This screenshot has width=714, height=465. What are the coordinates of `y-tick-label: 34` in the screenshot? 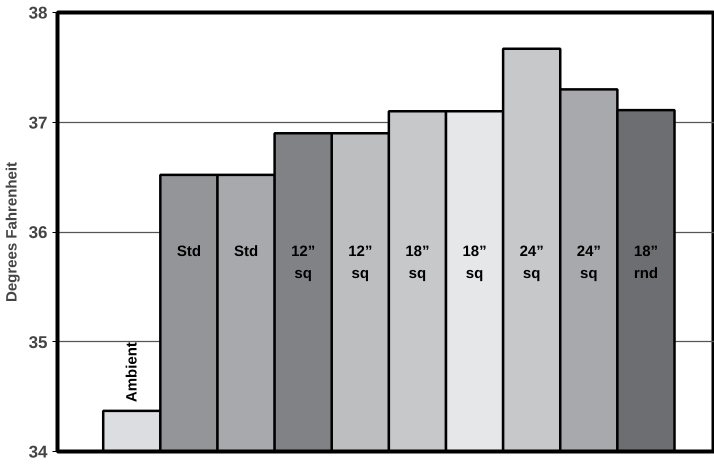 It's located at (38, 452).